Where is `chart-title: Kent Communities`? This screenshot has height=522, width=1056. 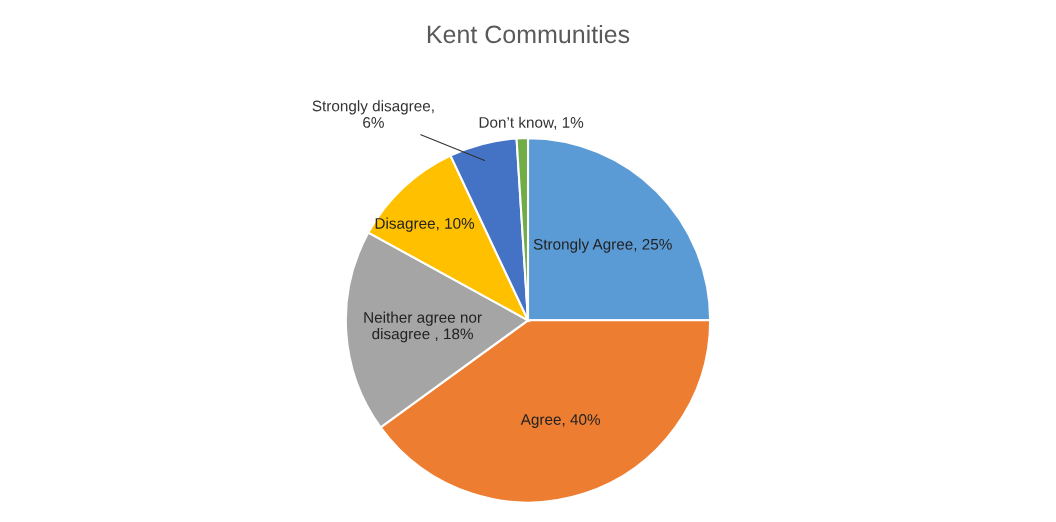 chart-title: Kent Communities is located at coordinates (528, 34).